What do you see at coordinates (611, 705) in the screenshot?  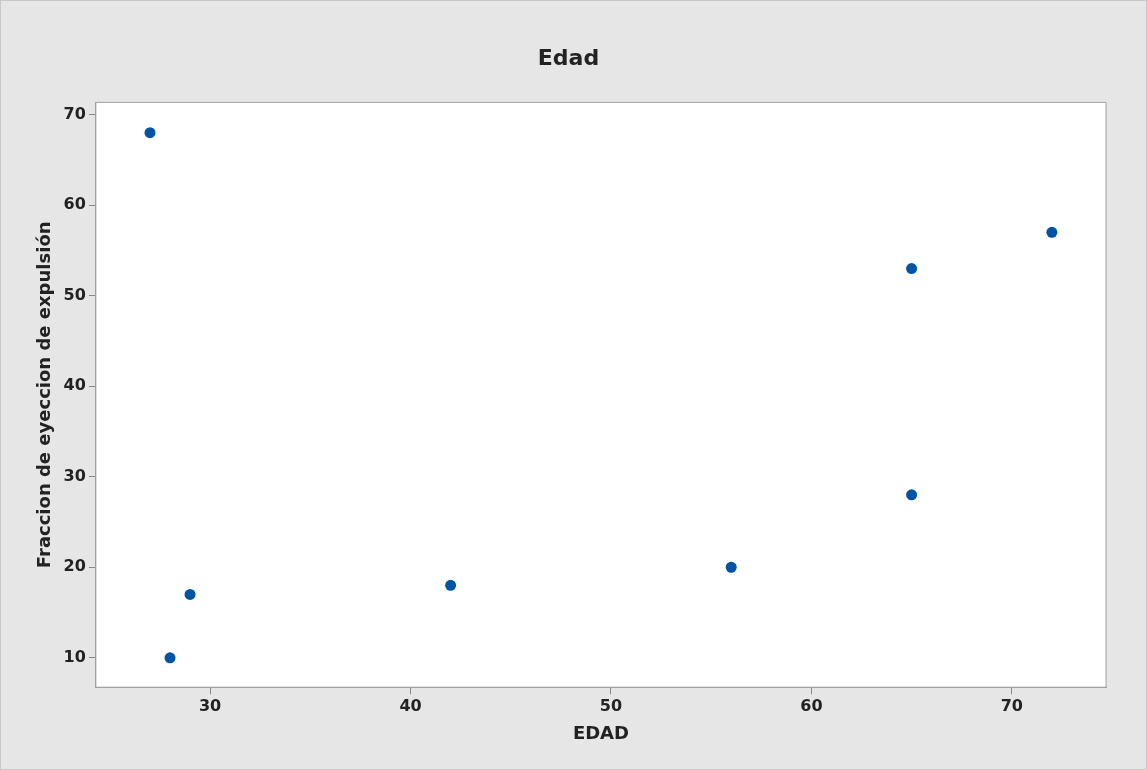 I see `x-tick-label: 50` at bounding box center [611, 705].